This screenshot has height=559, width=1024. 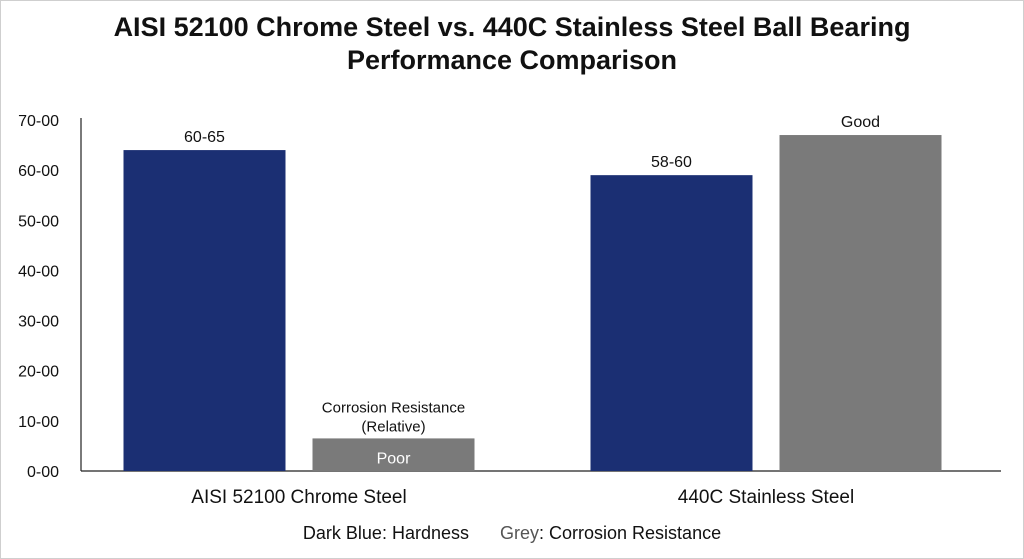 What do you see at coordinates (520, 533) in the screenshot?
I see `legend-grey-word: Grey` at bounding box center [520, 533].